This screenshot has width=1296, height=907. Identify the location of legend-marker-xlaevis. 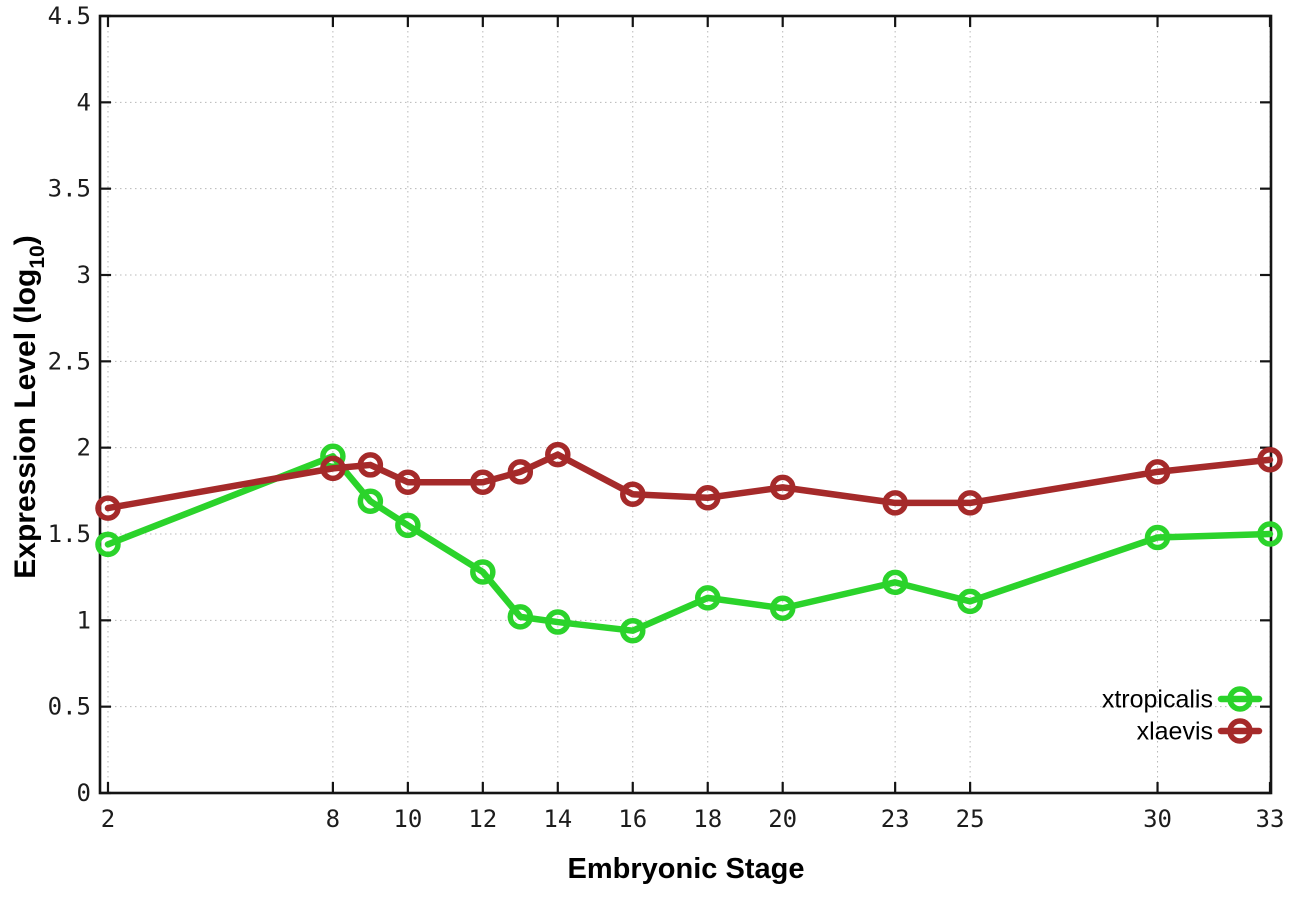
(1240, 731).